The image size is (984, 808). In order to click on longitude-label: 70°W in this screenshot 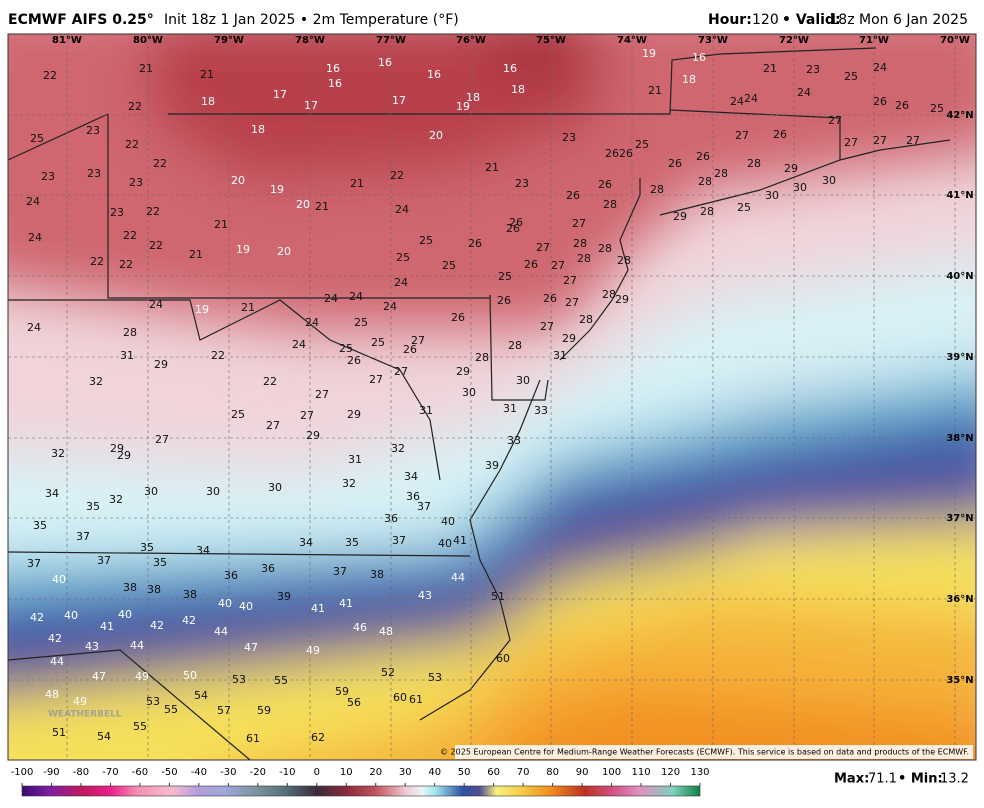, I will do `click(955, 40)`.